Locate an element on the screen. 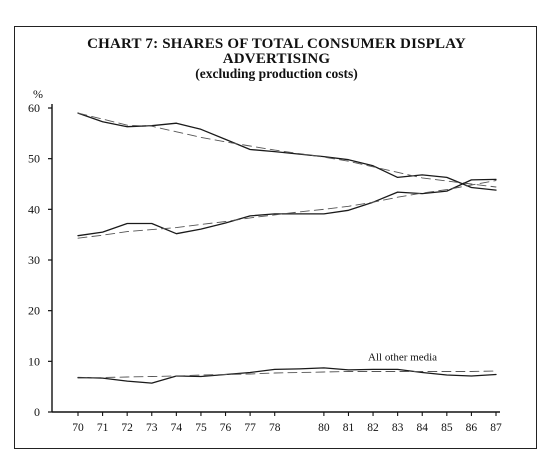 The image size is (553, 471). x-tick-label: 76 is located at coordinates (226, 428).